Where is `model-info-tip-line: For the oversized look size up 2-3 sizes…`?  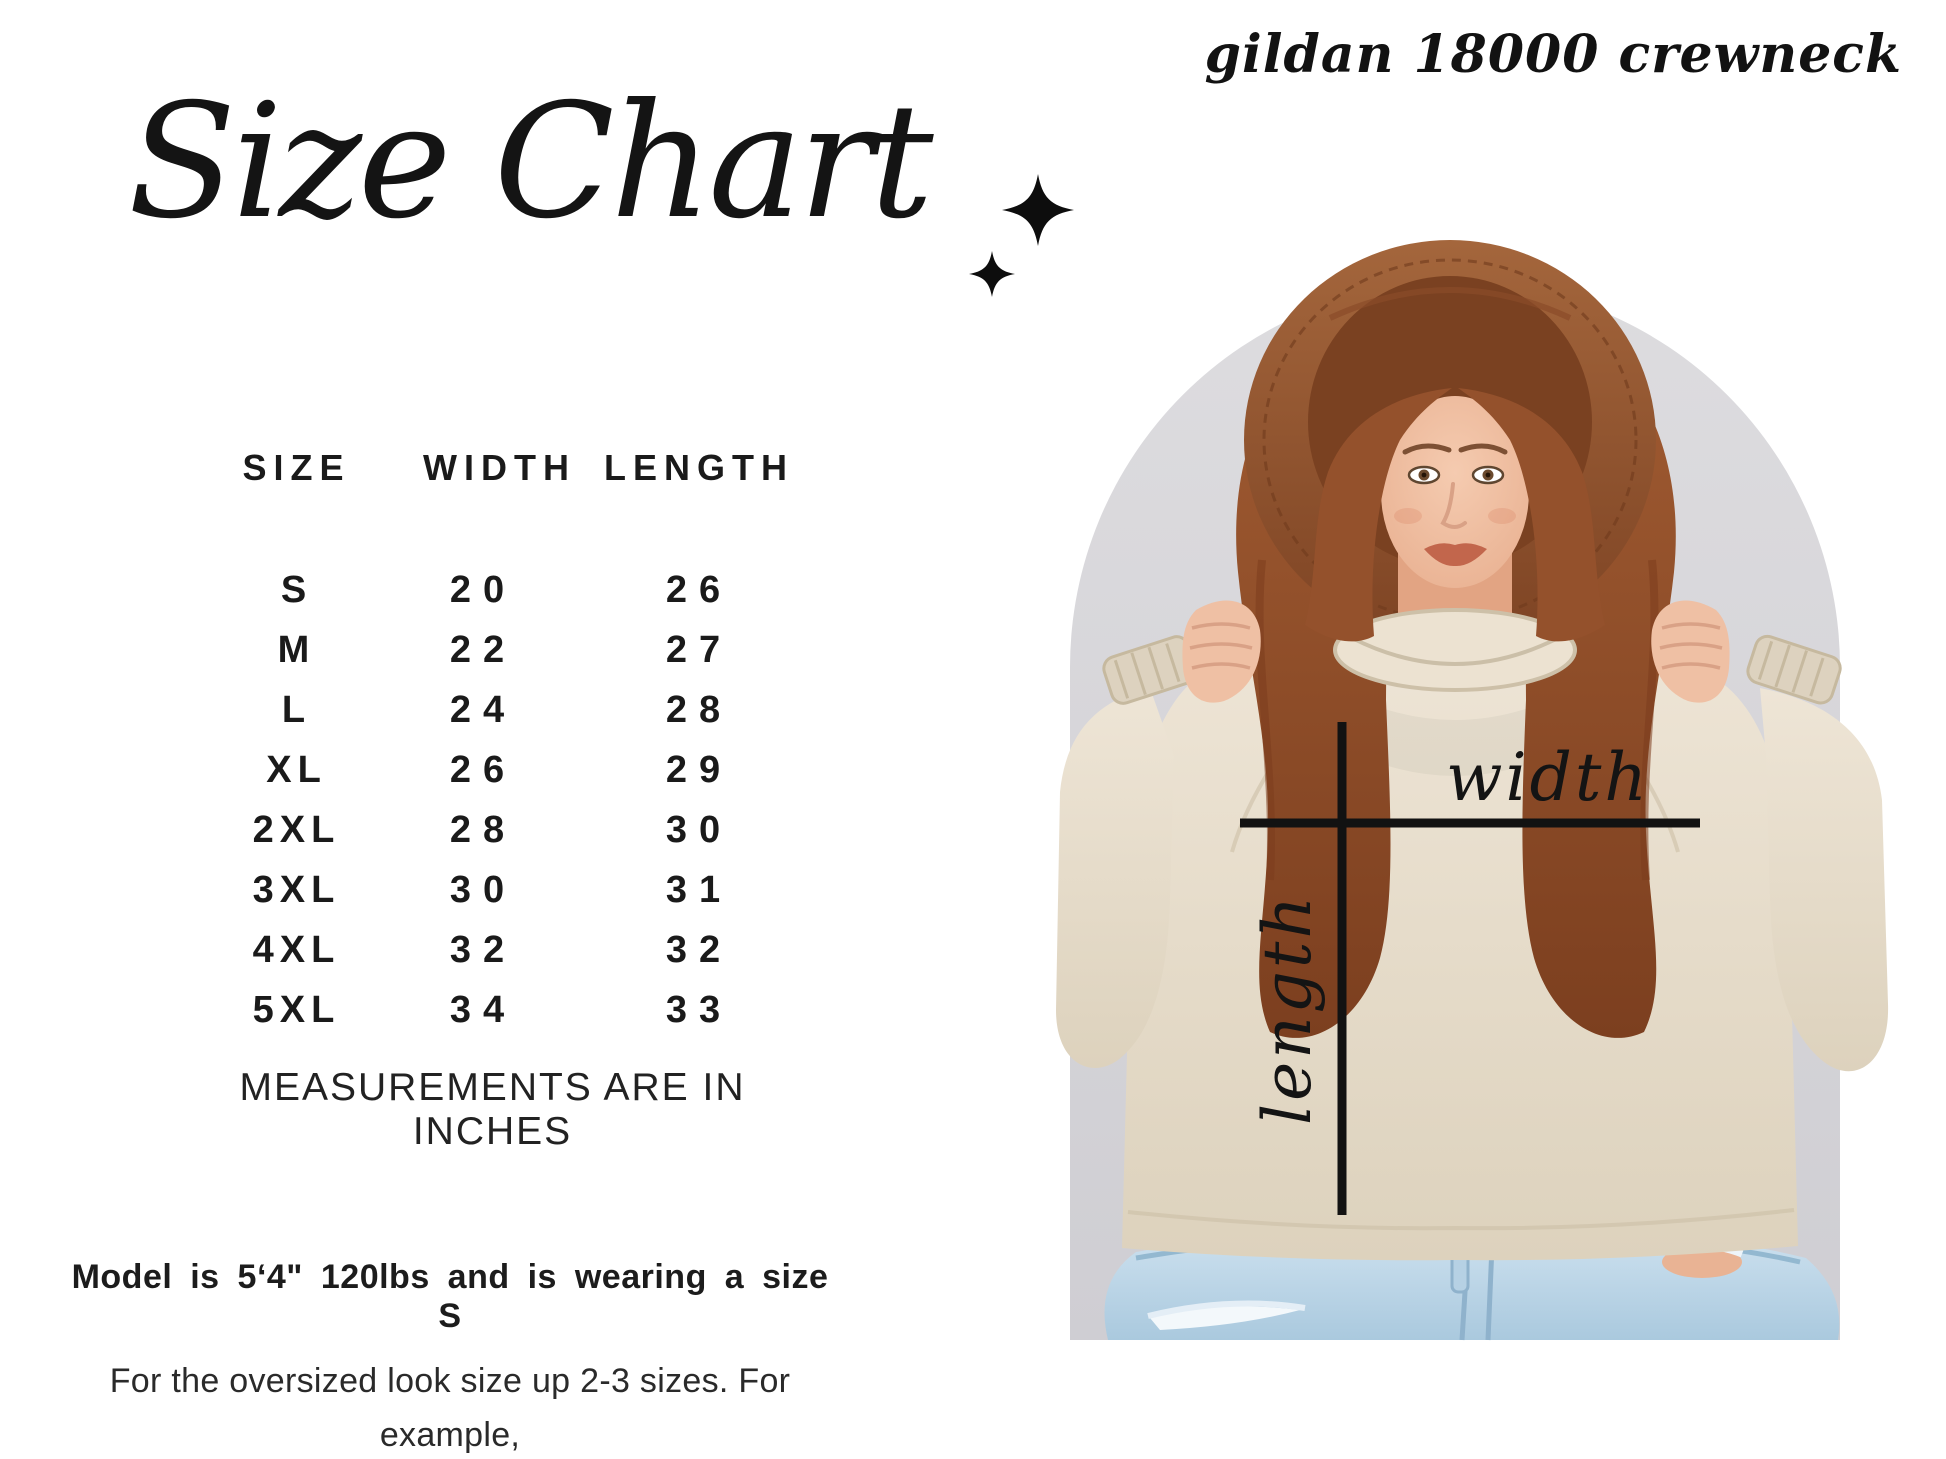 model-info-tip-line: For the oversized look size up 2-3 sizes… is located at coordinates (450, 1408).